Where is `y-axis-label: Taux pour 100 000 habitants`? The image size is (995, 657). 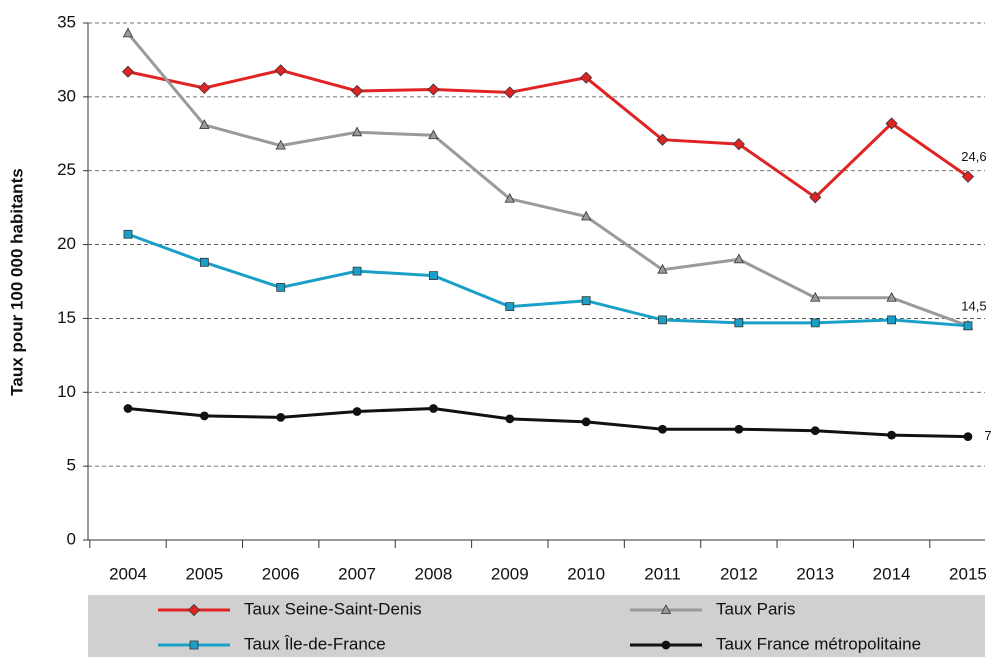 y-axis-label: Taux pour 100 000 habitants is located at coordinates (16, 281).